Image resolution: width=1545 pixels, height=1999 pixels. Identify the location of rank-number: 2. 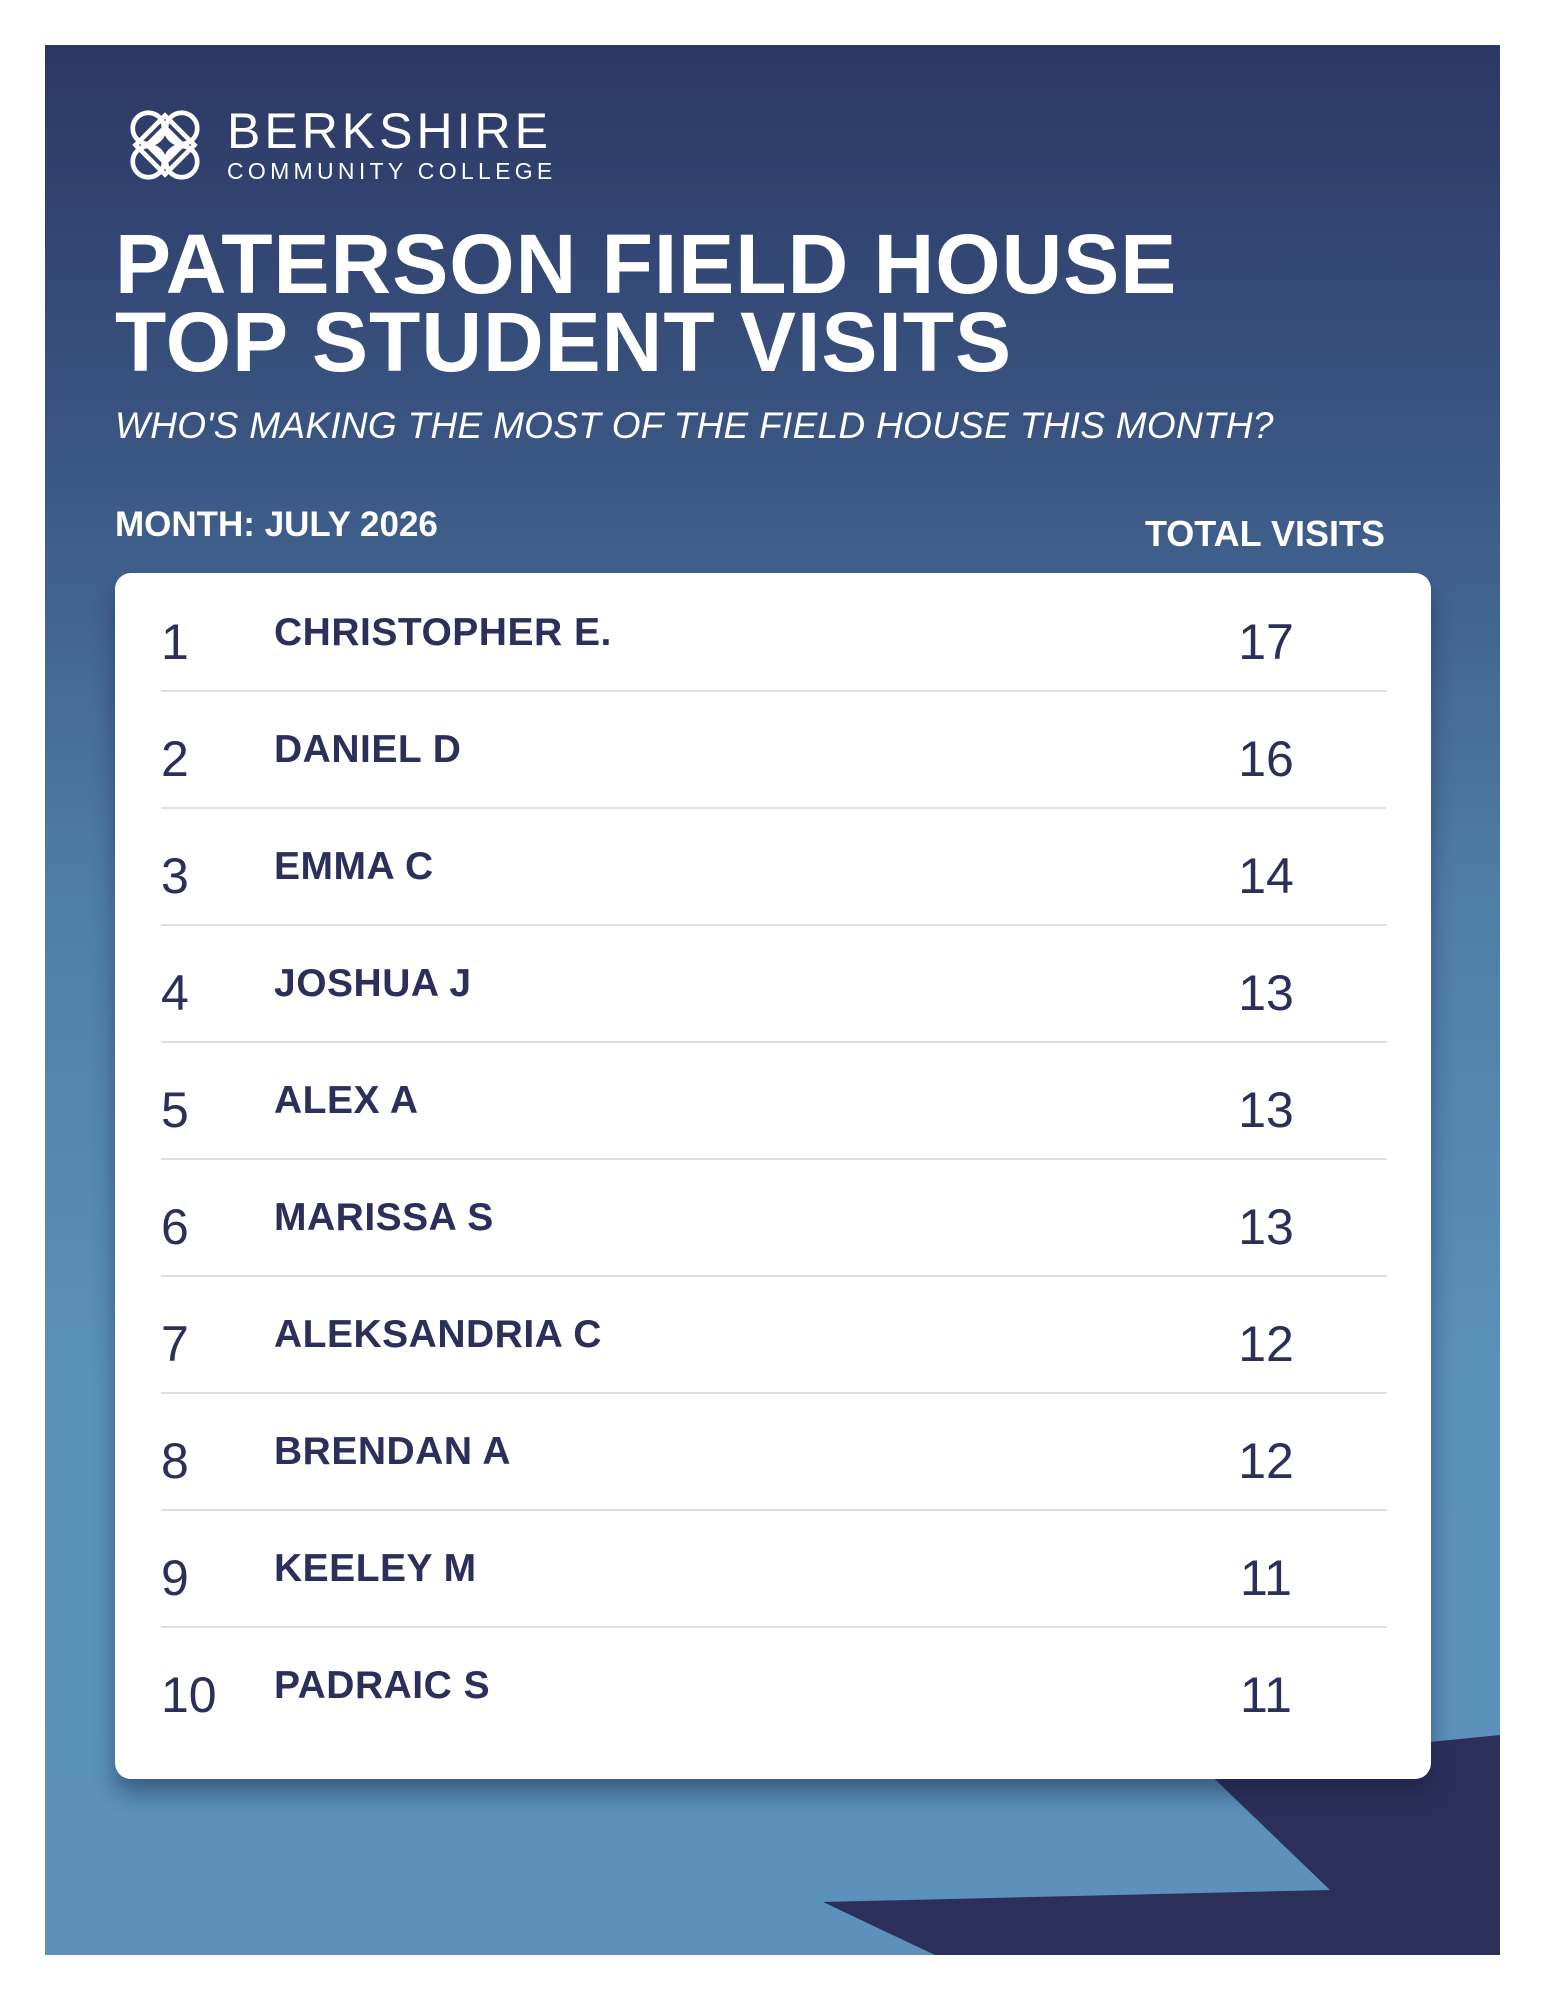
(175, 759).